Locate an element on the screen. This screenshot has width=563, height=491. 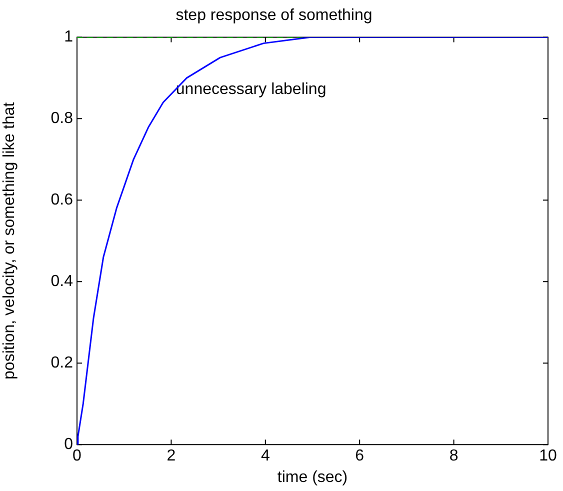
x-tick-label: 2 is located at coordinates (171, 456).